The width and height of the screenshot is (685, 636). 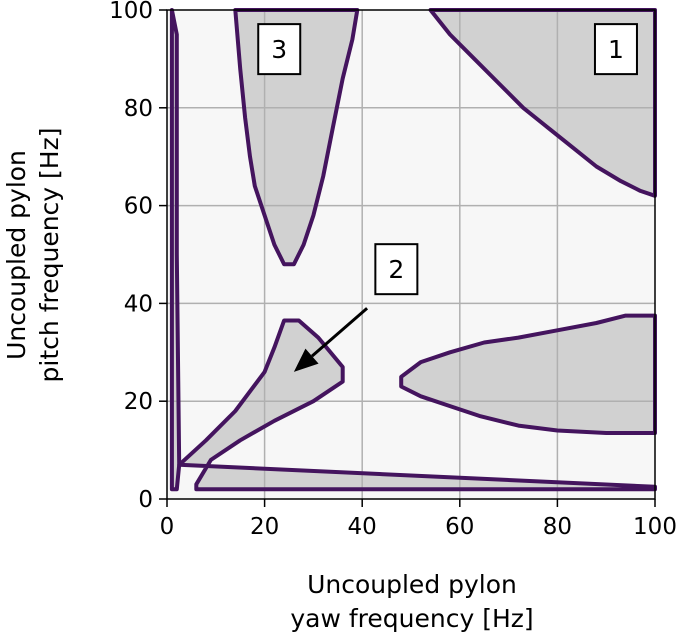 I want to click on x-axis-label-line-1: Uncoupled pylon, so click(x=412, y=584).